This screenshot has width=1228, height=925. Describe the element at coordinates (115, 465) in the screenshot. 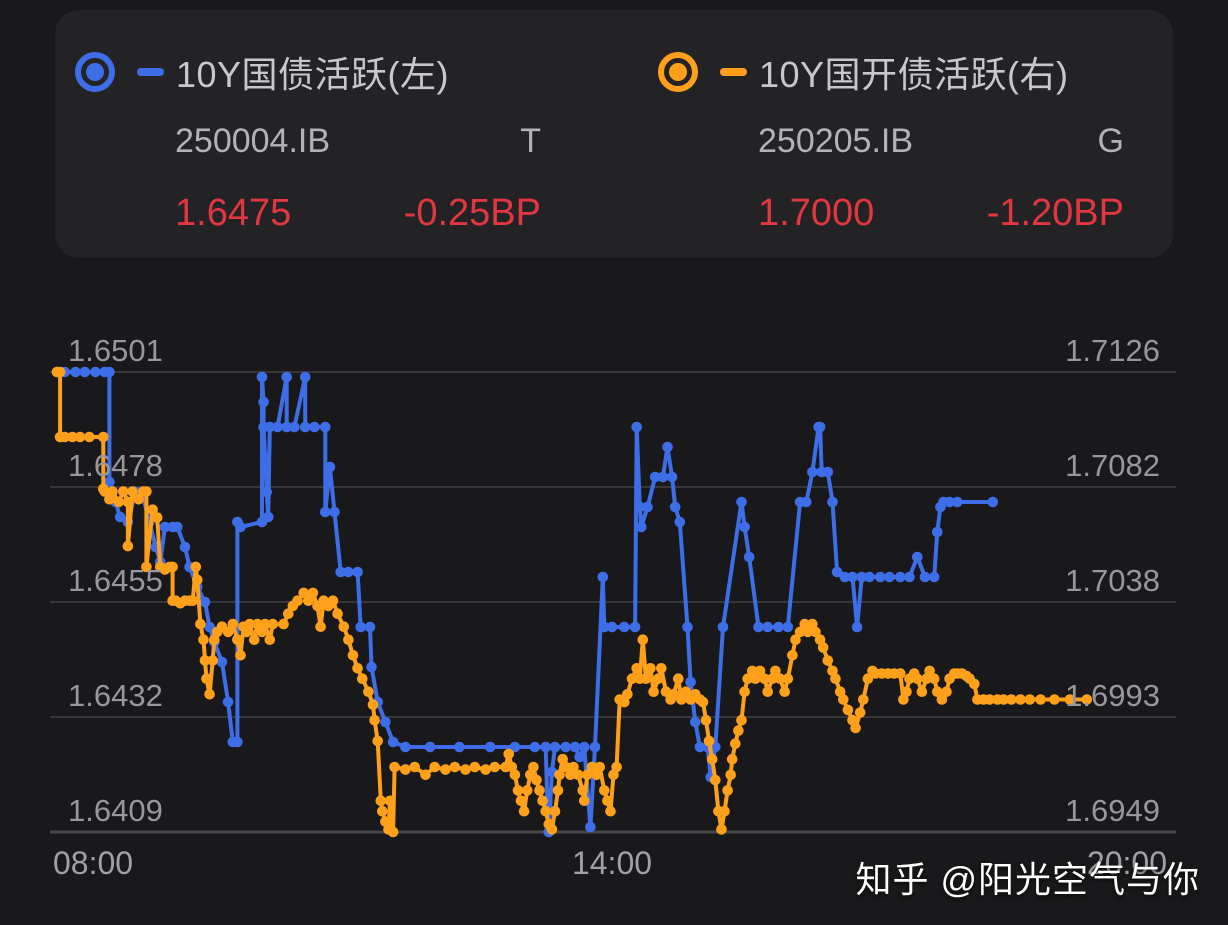

I see `left-axis-label: 1.6478` at that location.